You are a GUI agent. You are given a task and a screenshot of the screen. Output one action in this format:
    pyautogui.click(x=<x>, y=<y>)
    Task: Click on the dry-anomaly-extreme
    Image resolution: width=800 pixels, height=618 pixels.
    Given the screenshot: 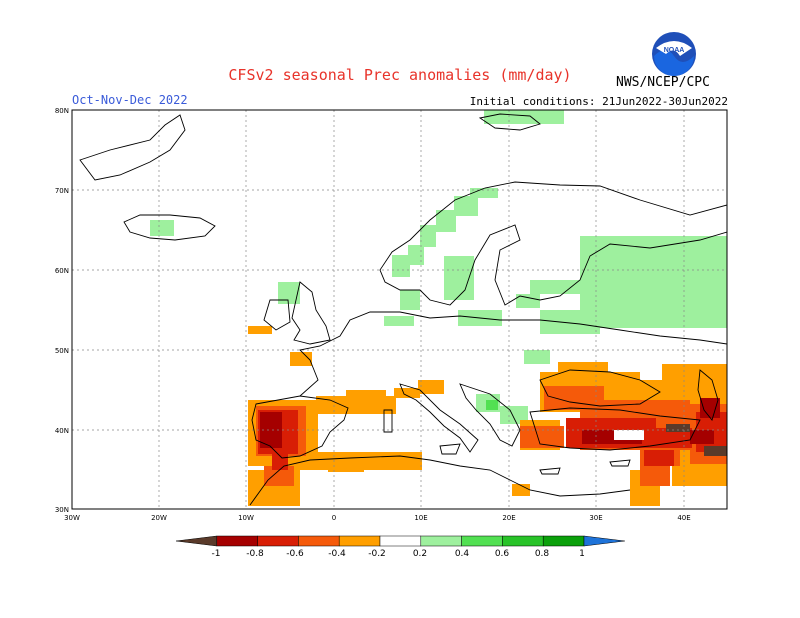 What is the action you would take?
    pyautogui.click(x=696, y=440)
    